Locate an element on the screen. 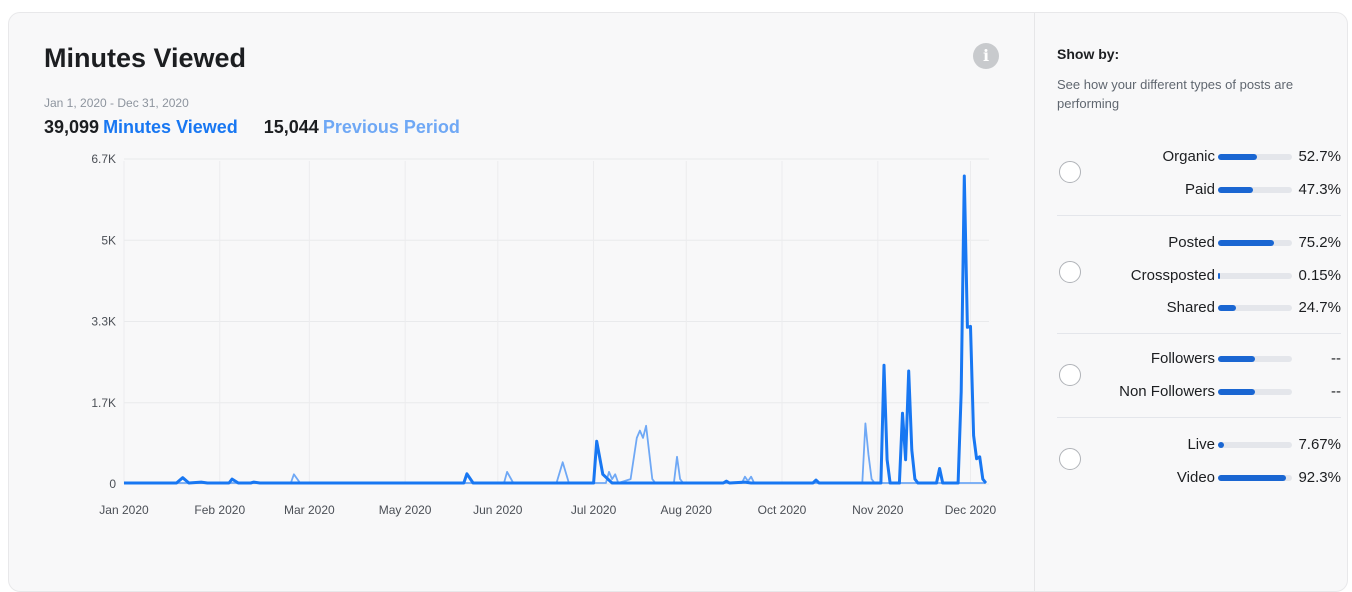 The height and width of the screenshot is (592, 1352). x-tick-label: Jan 2020 is located at coordinates (124, 510).